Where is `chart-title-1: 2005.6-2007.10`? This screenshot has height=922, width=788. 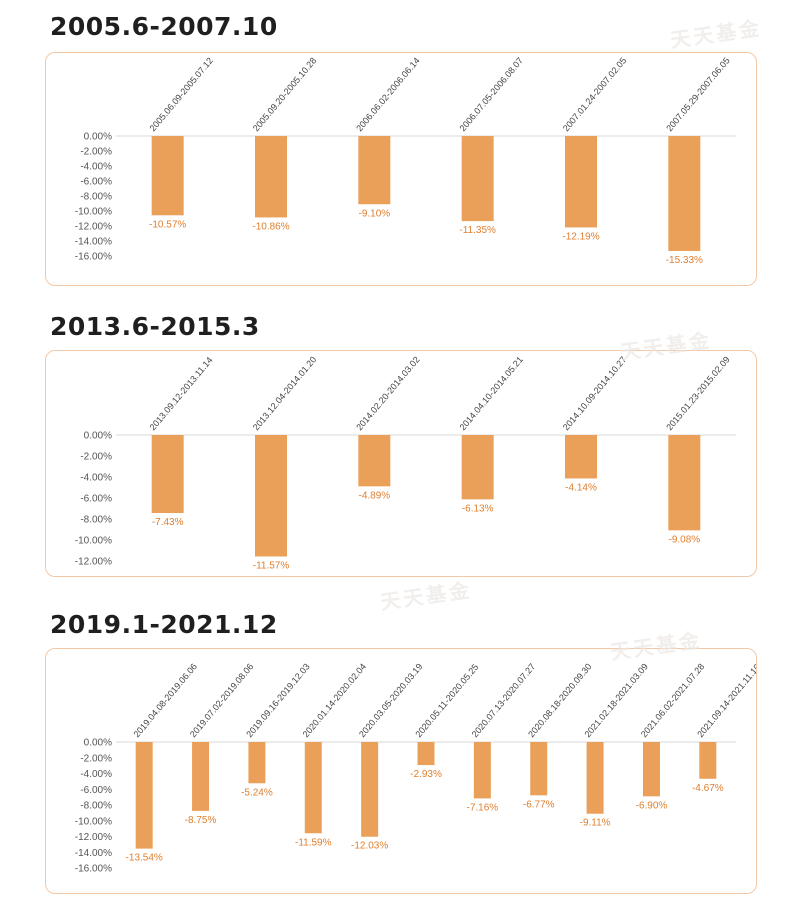 chart-title-1: 2005.6-2007.10 is located at coordinates (164, 26).